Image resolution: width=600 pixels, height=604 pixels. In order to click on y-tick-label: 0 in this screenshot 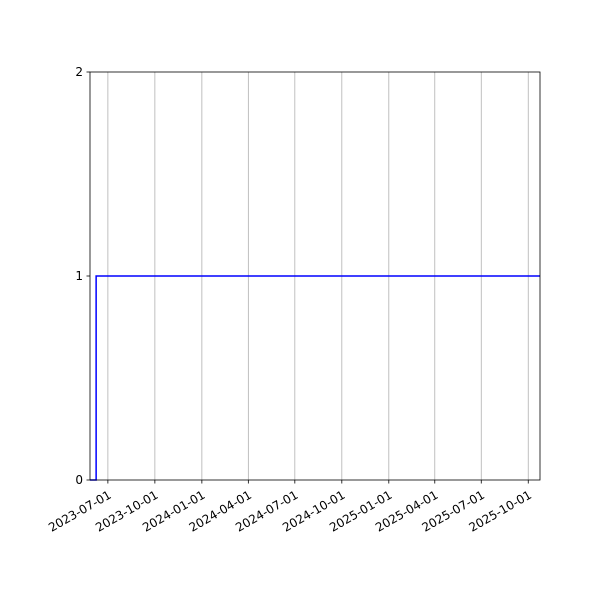, I will do `click(79, 480)`.